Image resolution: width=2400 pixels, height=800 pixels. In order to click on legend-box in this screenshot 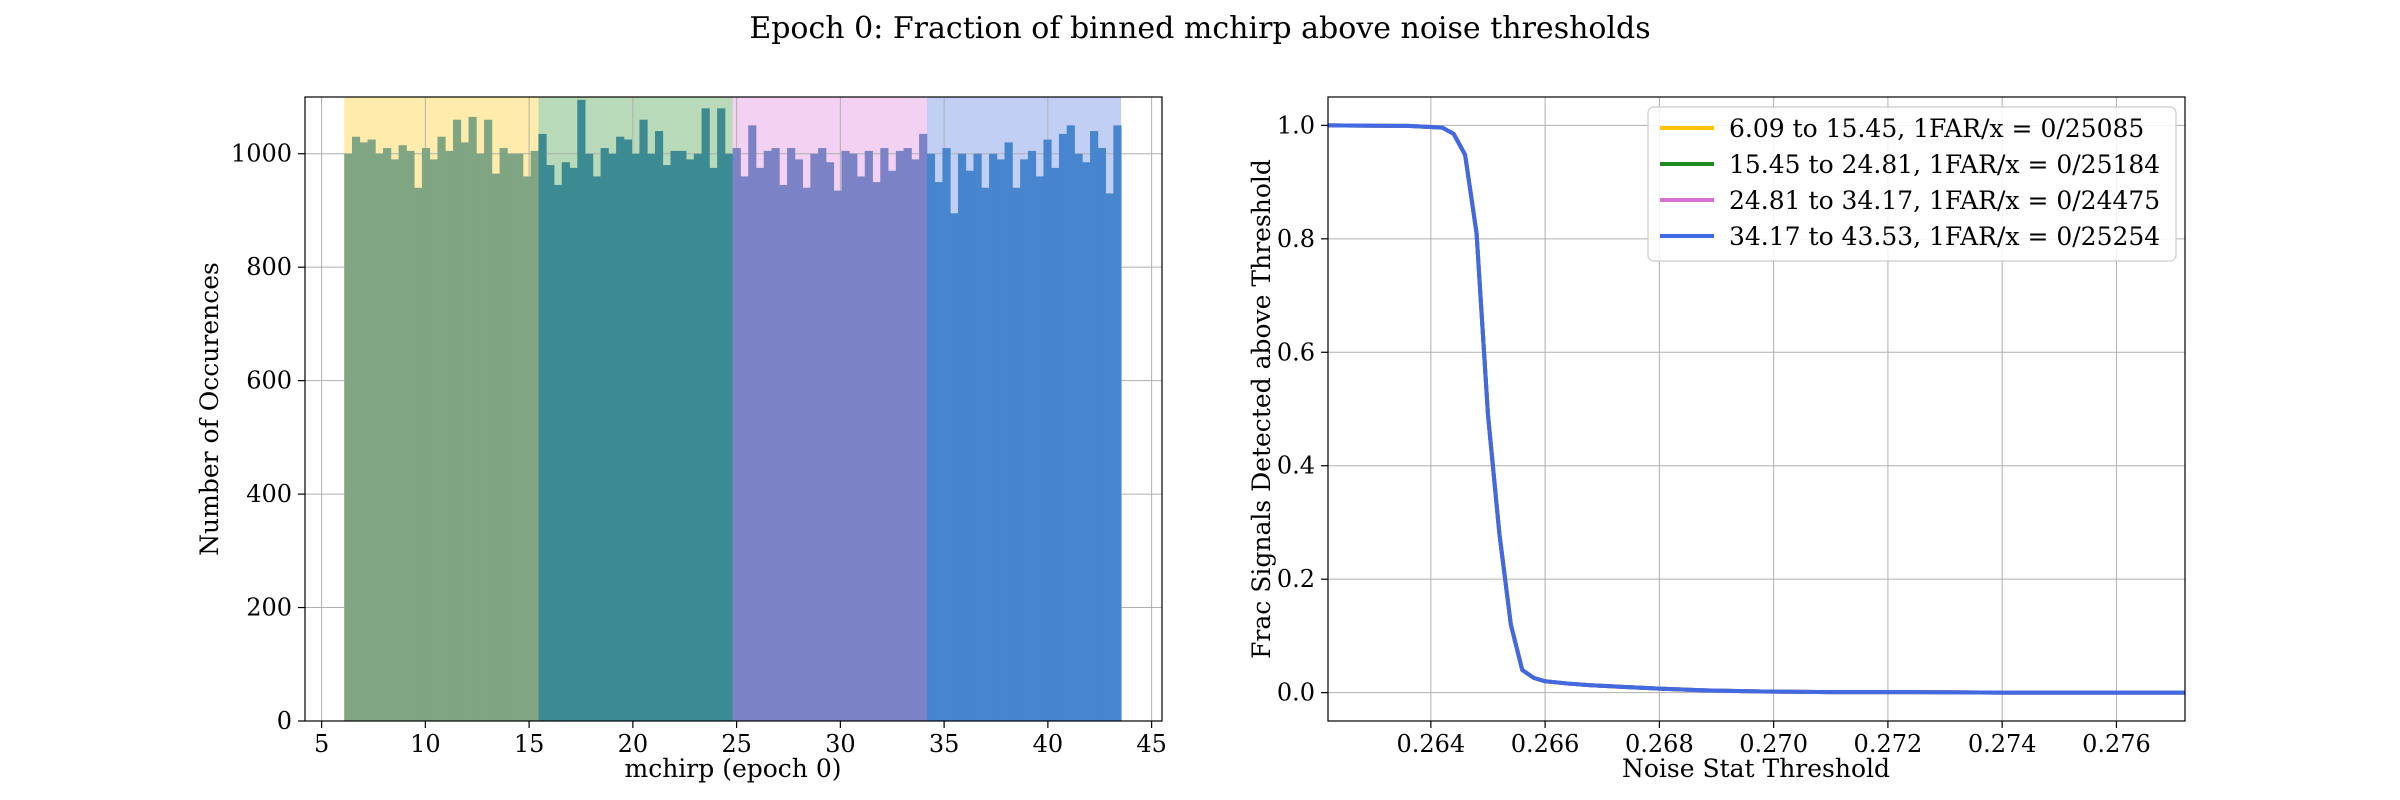, I will do `click(1912, 184)`.